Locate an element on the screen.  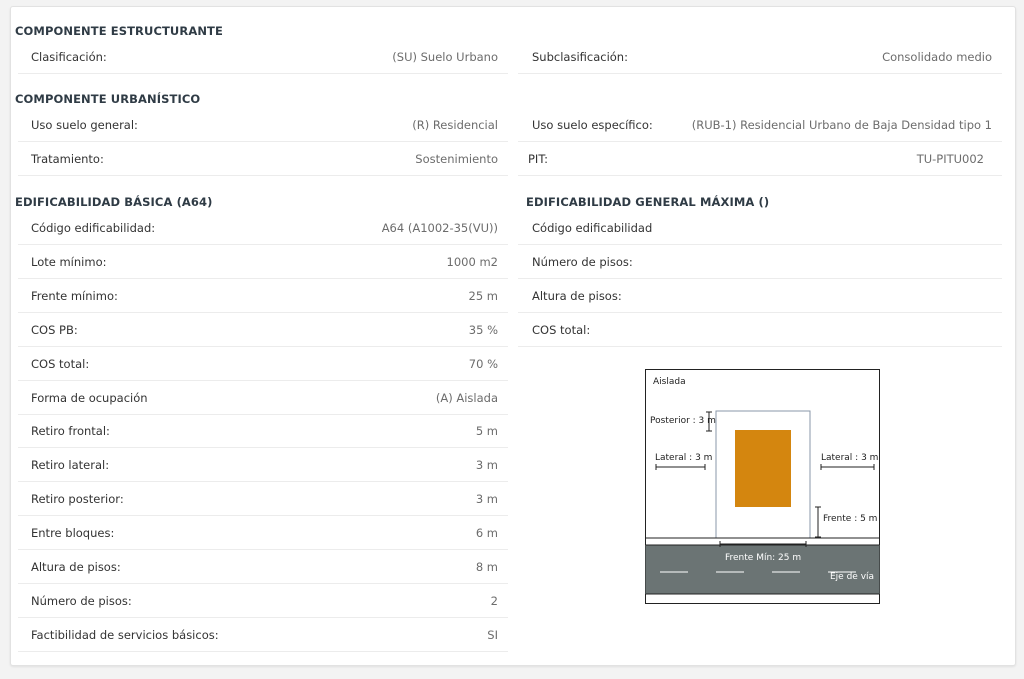
label-posterior: Posterior : 3 m is located at coordinates (683, 421).